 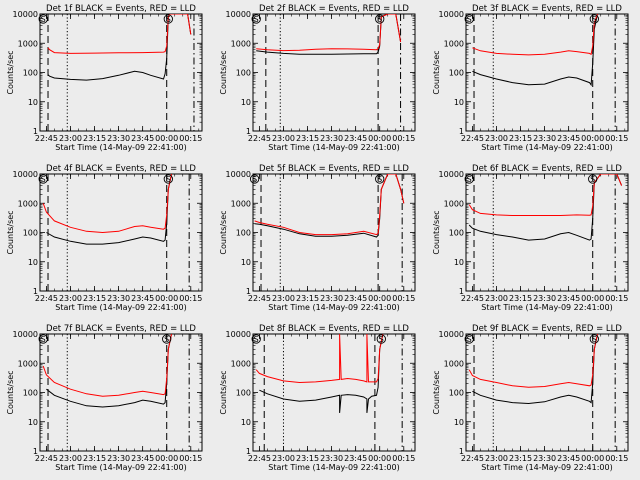 What do you see at coordinates (547, 329) in the screenshot?
I see `panel-title: Det 9f BLACK = Events, RED = LLD` at bounding box center [547, 329].